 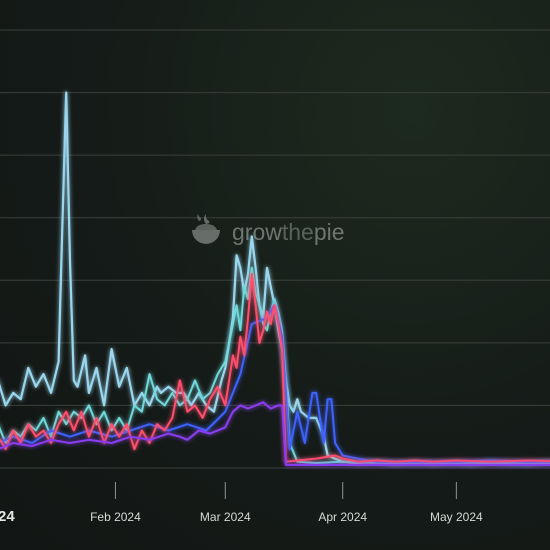 I want to click on x-tick-label: Feb 2024, so click(x=115, y=517).